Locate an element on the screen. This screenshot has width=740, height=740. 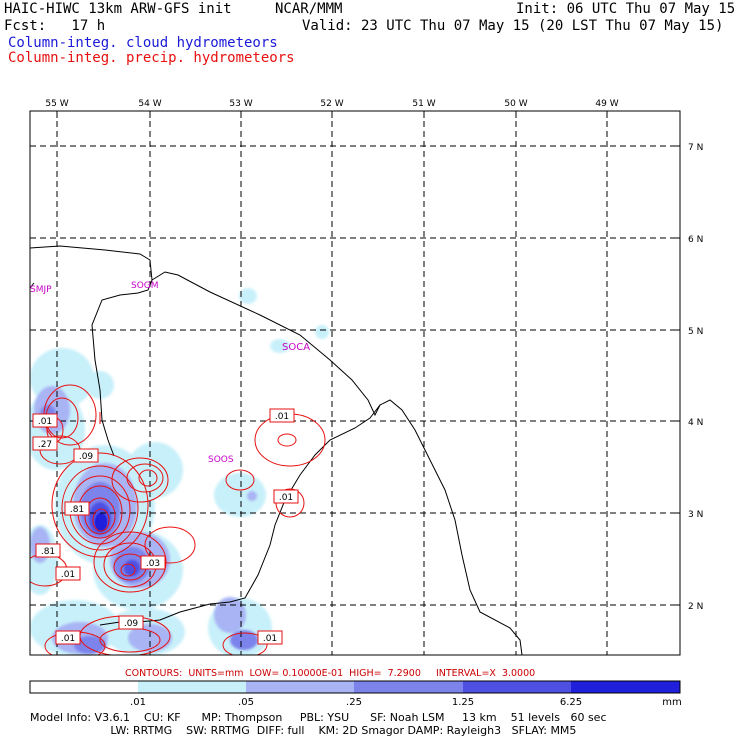
field-precip-label: Column-integ. precip. hydrometeors is located at coordinates (151, 58).